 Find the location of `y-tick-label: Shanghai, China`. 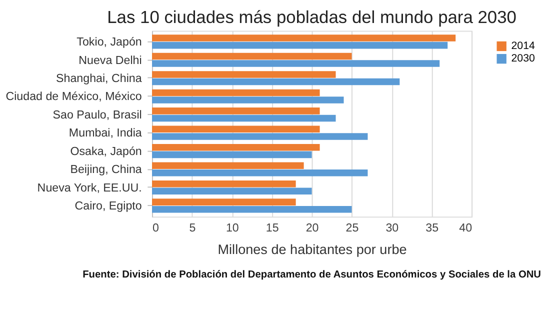

y-tick-label: Shanghai, China is located at coordinates (99, 79).